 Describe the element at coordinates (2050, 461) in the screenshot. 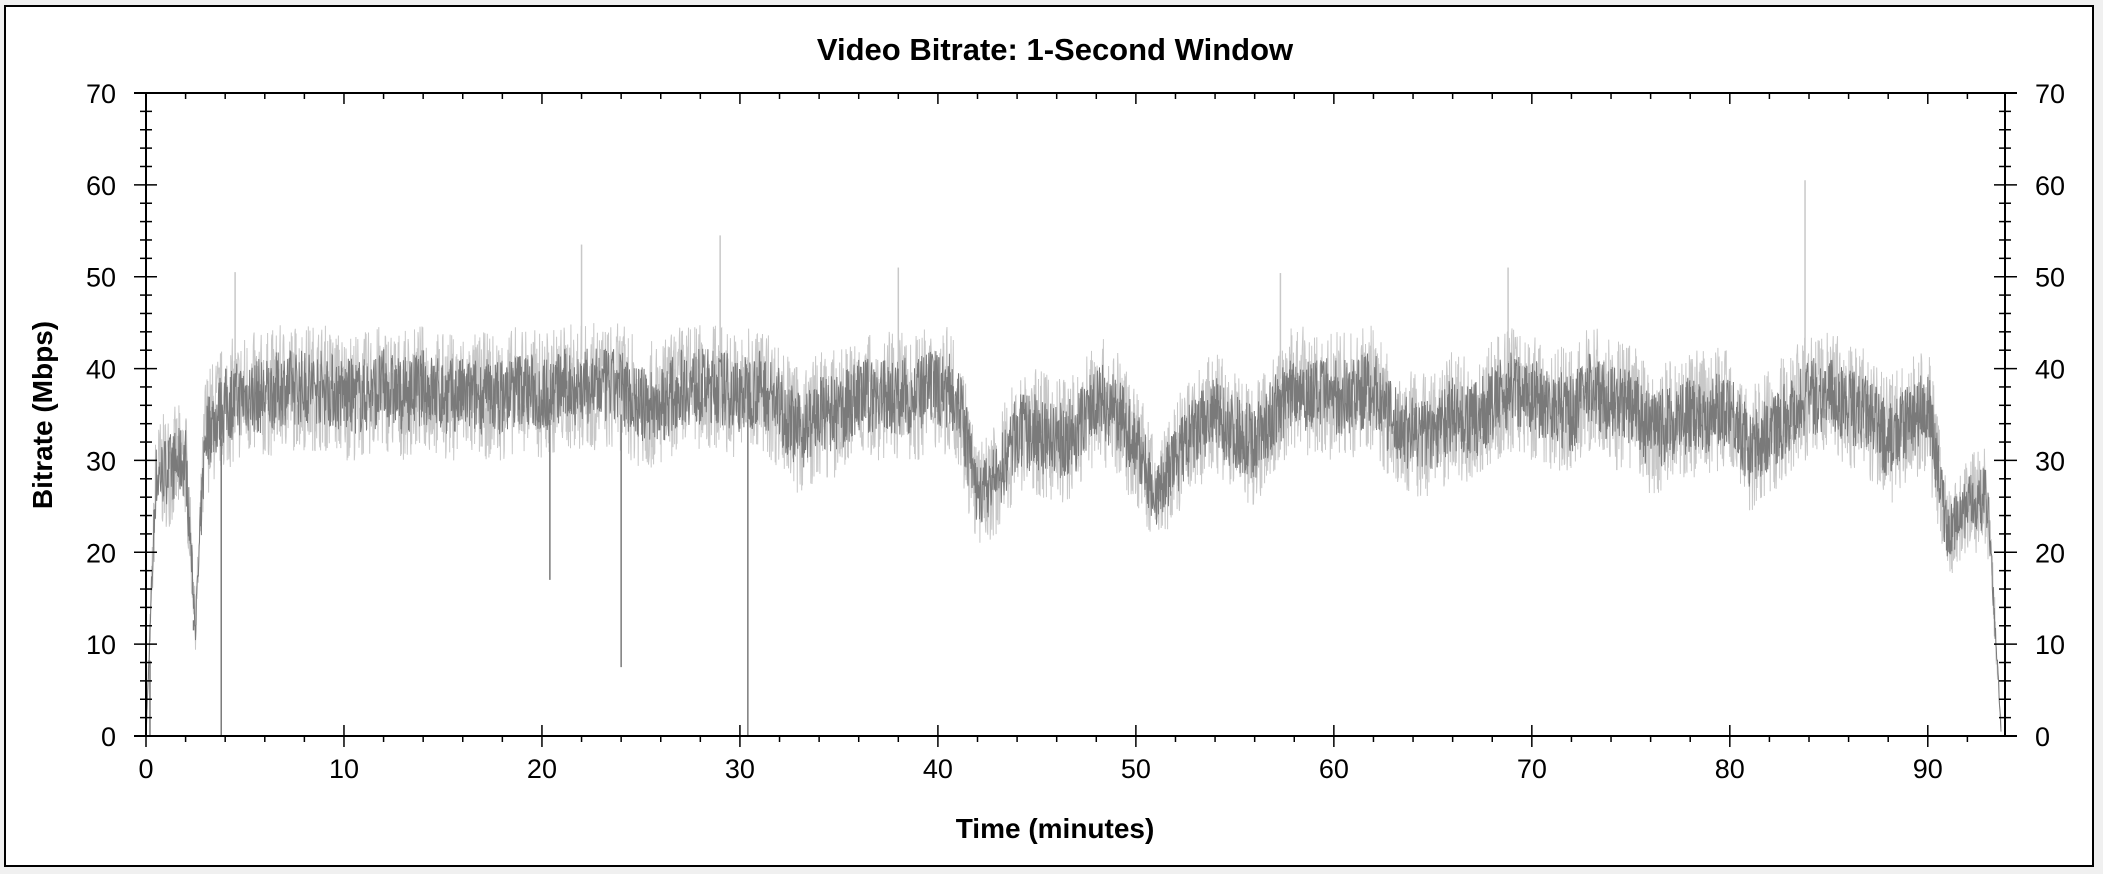

I see `y-right-tick-label: 30` at that location.